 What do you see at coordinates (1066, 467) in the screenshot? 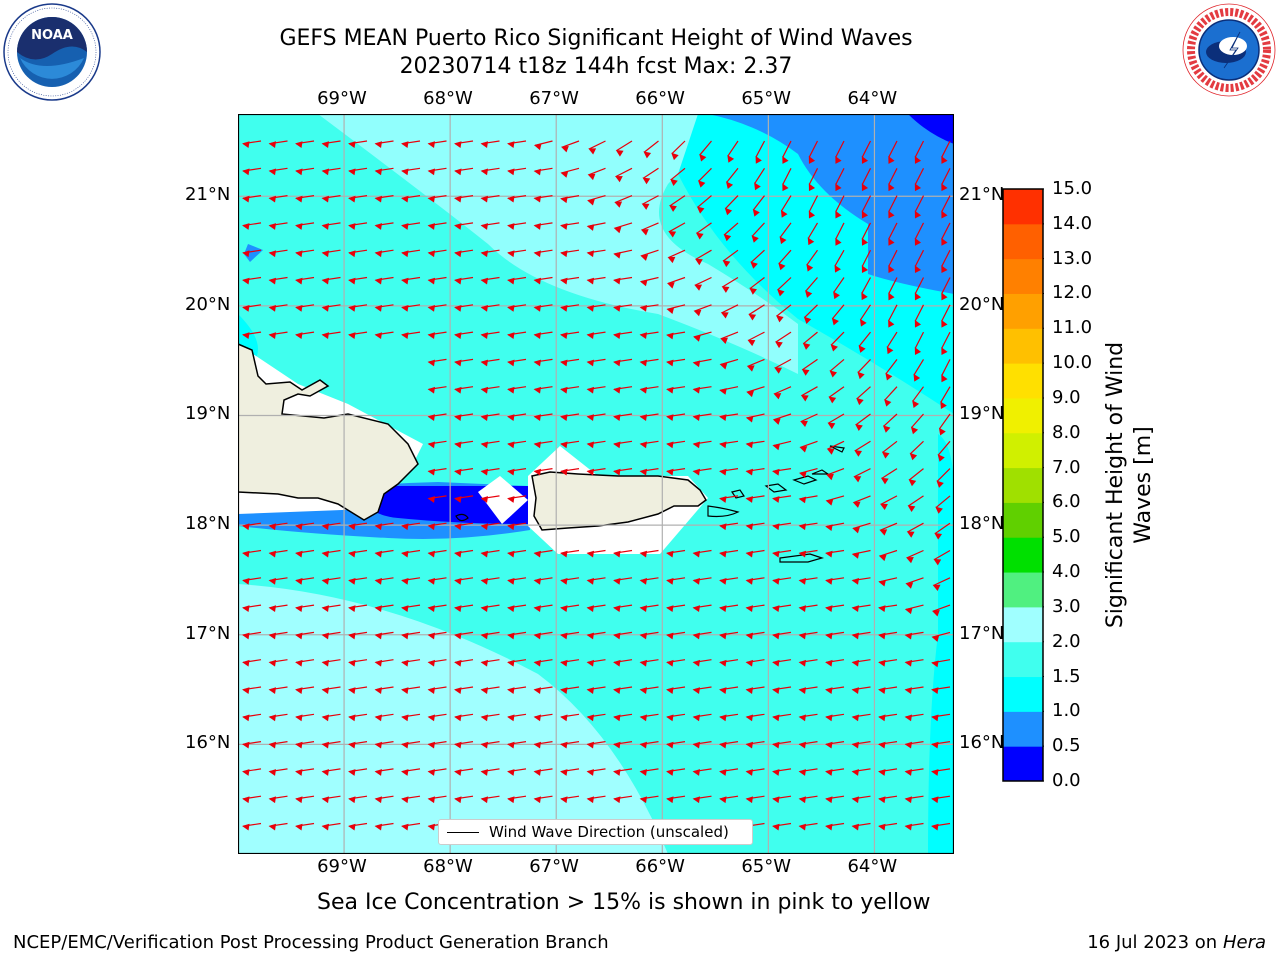
I see `colorbar-tick-label: 7.0` at bounding box center [1066, 467].